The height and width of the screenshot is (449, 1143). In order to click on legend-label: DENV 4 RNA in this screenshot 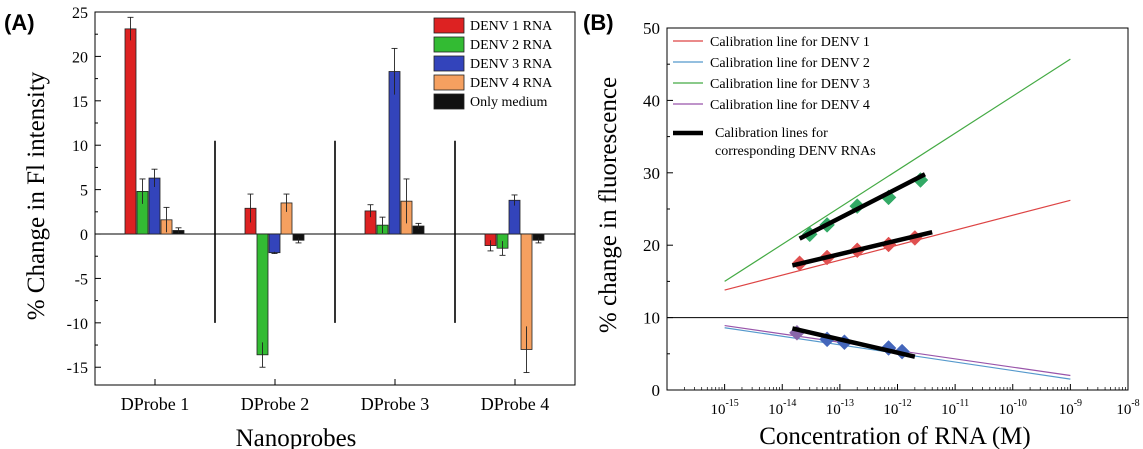, I will do `click(511, 83)`.